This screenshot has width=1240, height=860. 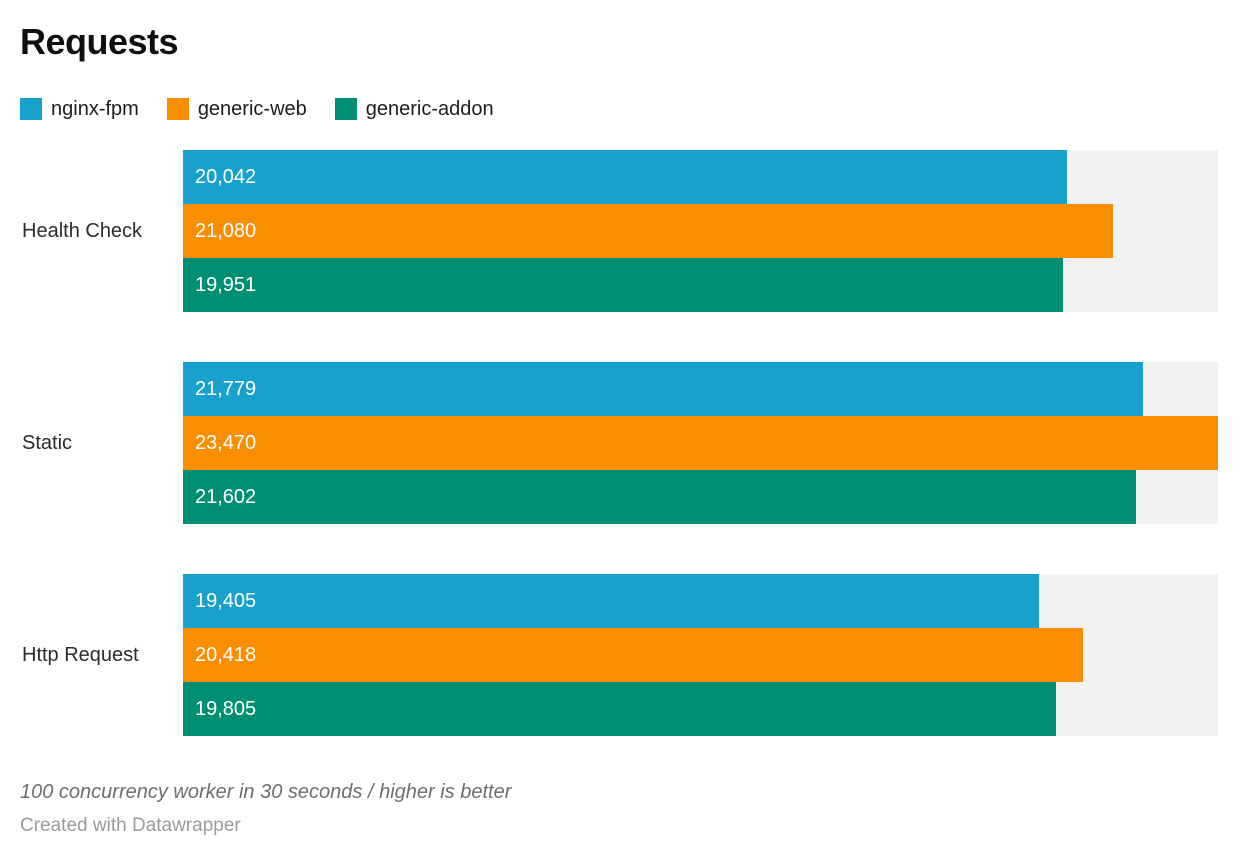 I want to click on bar-track: 19,951, so click(x=700, y=285).